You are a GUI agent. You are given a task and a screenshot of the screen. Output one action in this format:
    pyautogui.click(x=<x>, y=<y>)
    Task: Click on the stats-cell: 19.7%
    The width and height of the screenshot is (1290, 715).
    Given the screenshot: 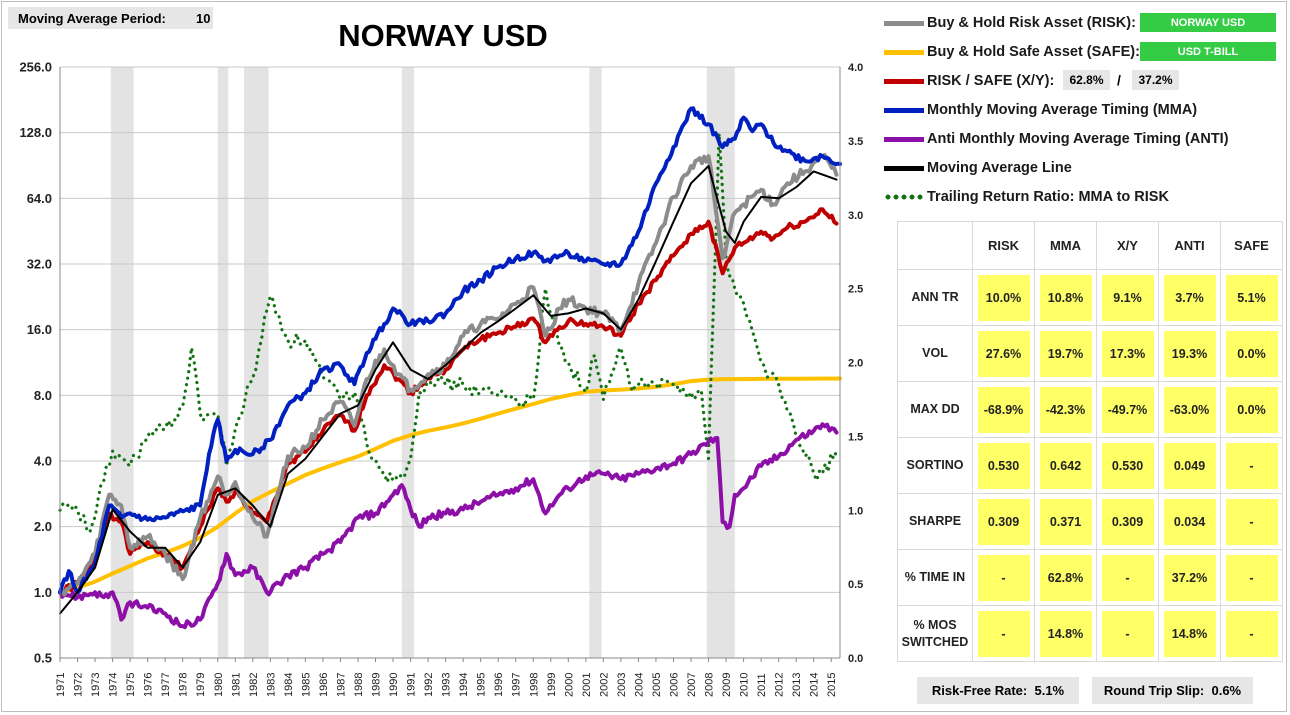 What is the action you would take?
    pyautogui.click(x=1065, y=353)
    